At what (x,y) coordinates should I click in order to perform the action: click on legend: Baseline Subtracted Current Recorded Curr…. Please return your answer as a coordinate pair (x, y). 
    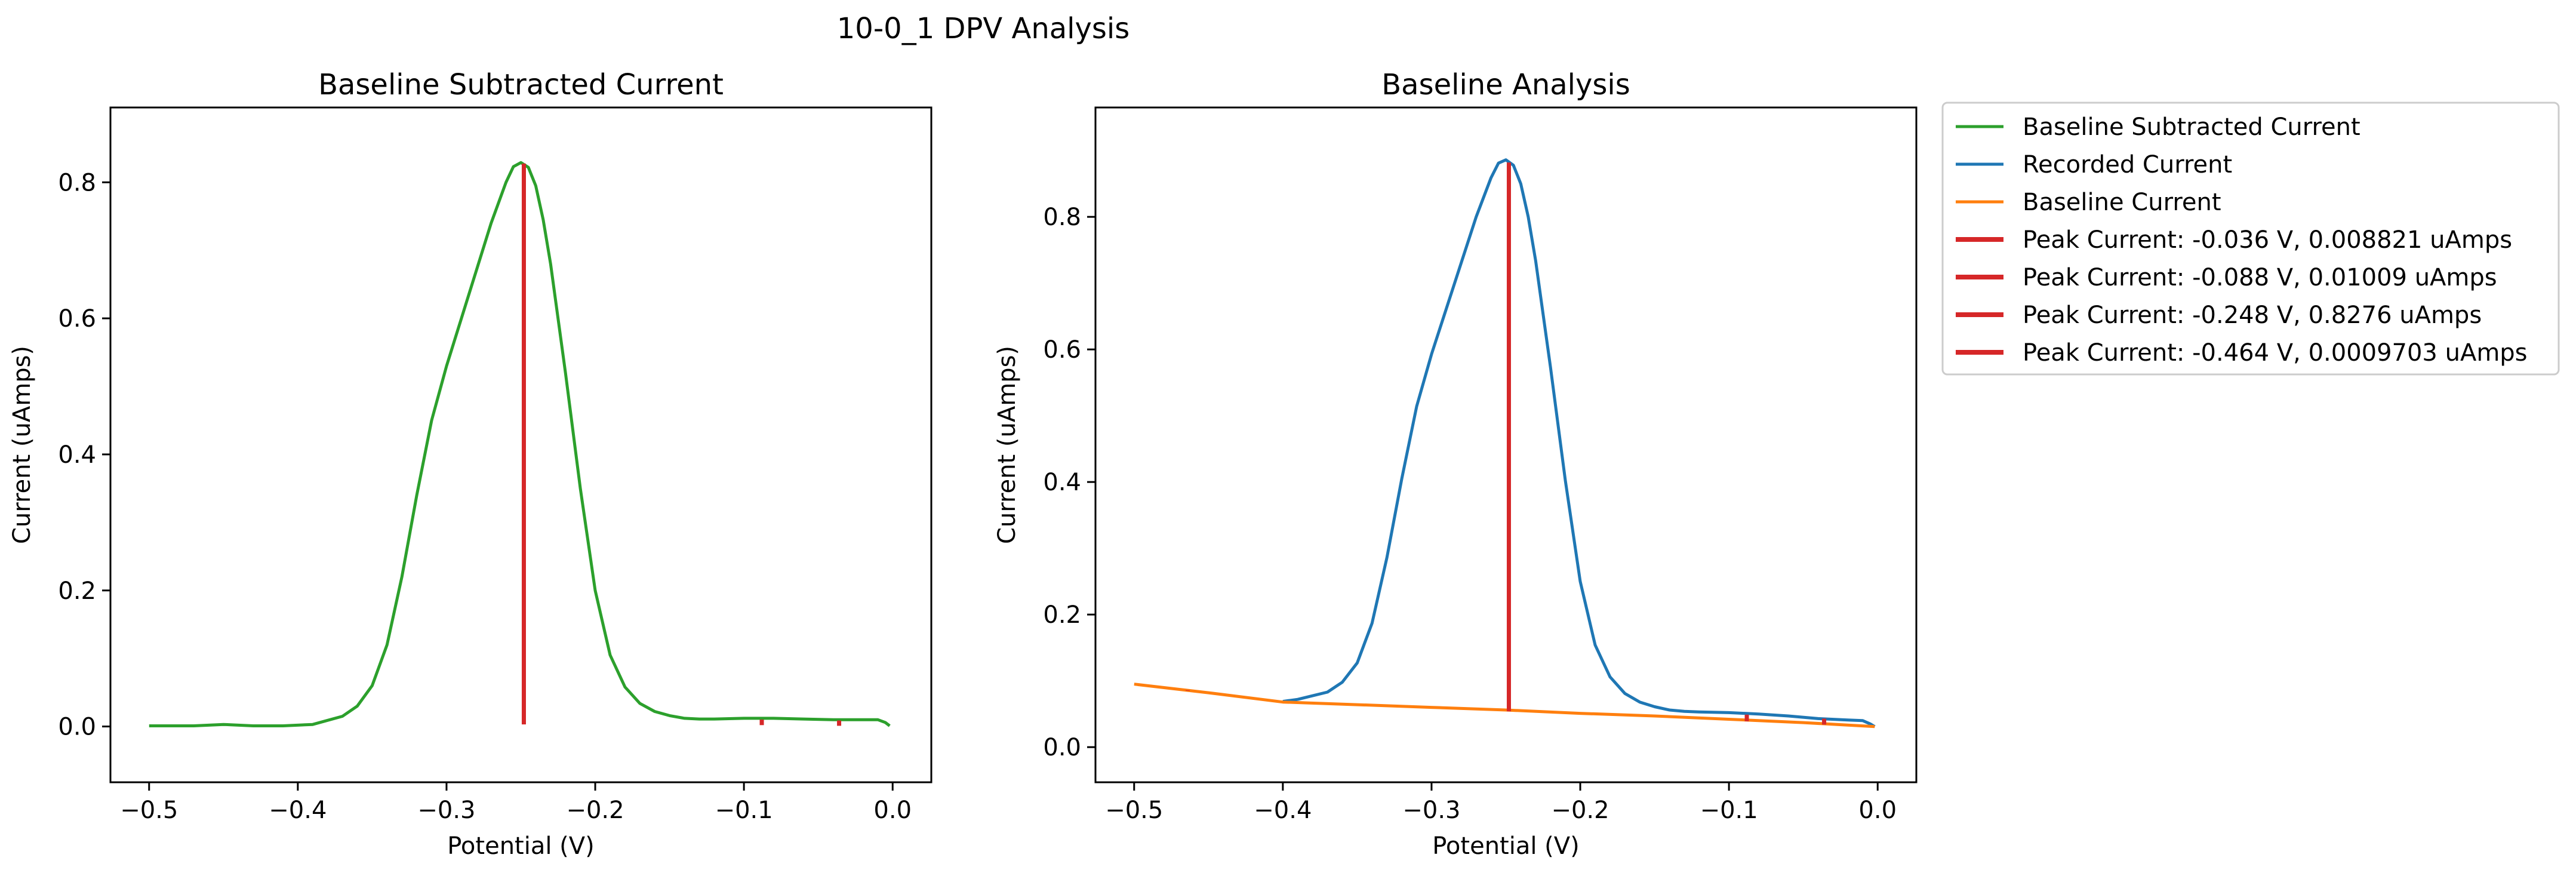
    Looking at the image, I should click on (2250, 239).